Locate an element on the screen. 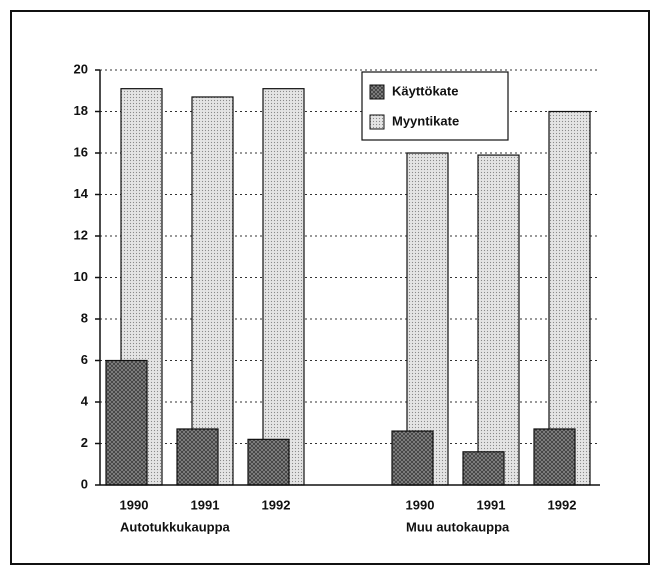 This screenshot has height=575, width=662. y-tick-label: 6 is located at coordinates (84, 359).